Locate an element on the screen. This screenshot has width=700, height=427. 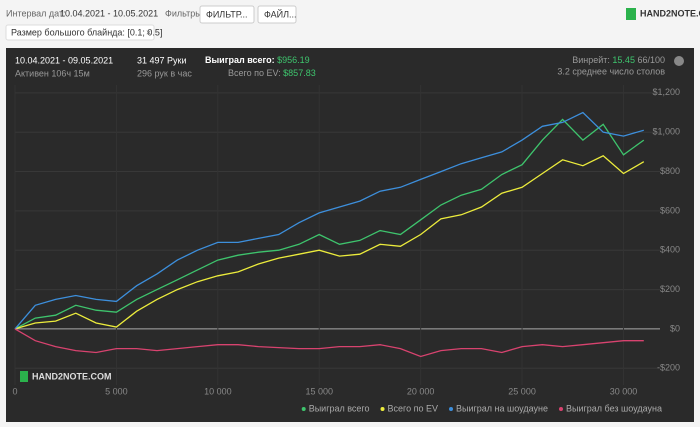
y-tick-label: $200 is located at coordinates (670, 289).